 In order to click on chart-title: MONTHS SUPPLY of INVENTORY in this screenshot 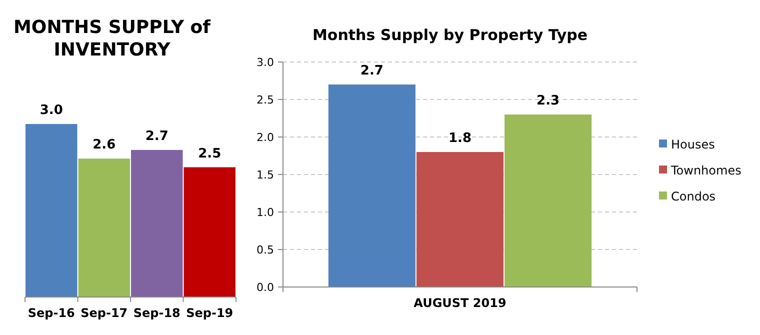, I will do `click(112, 38)`.